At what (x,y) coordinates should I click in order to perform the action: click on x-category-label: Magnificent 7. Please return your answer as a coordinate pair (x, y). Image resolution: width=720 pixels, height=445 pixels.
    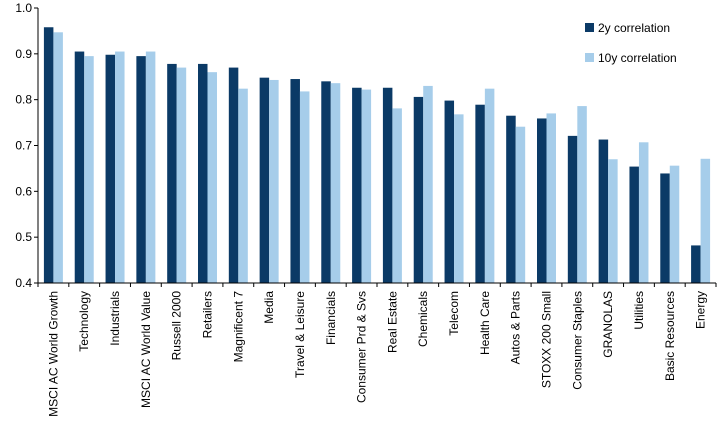
    Looking at the image, I should click on (238, 327).